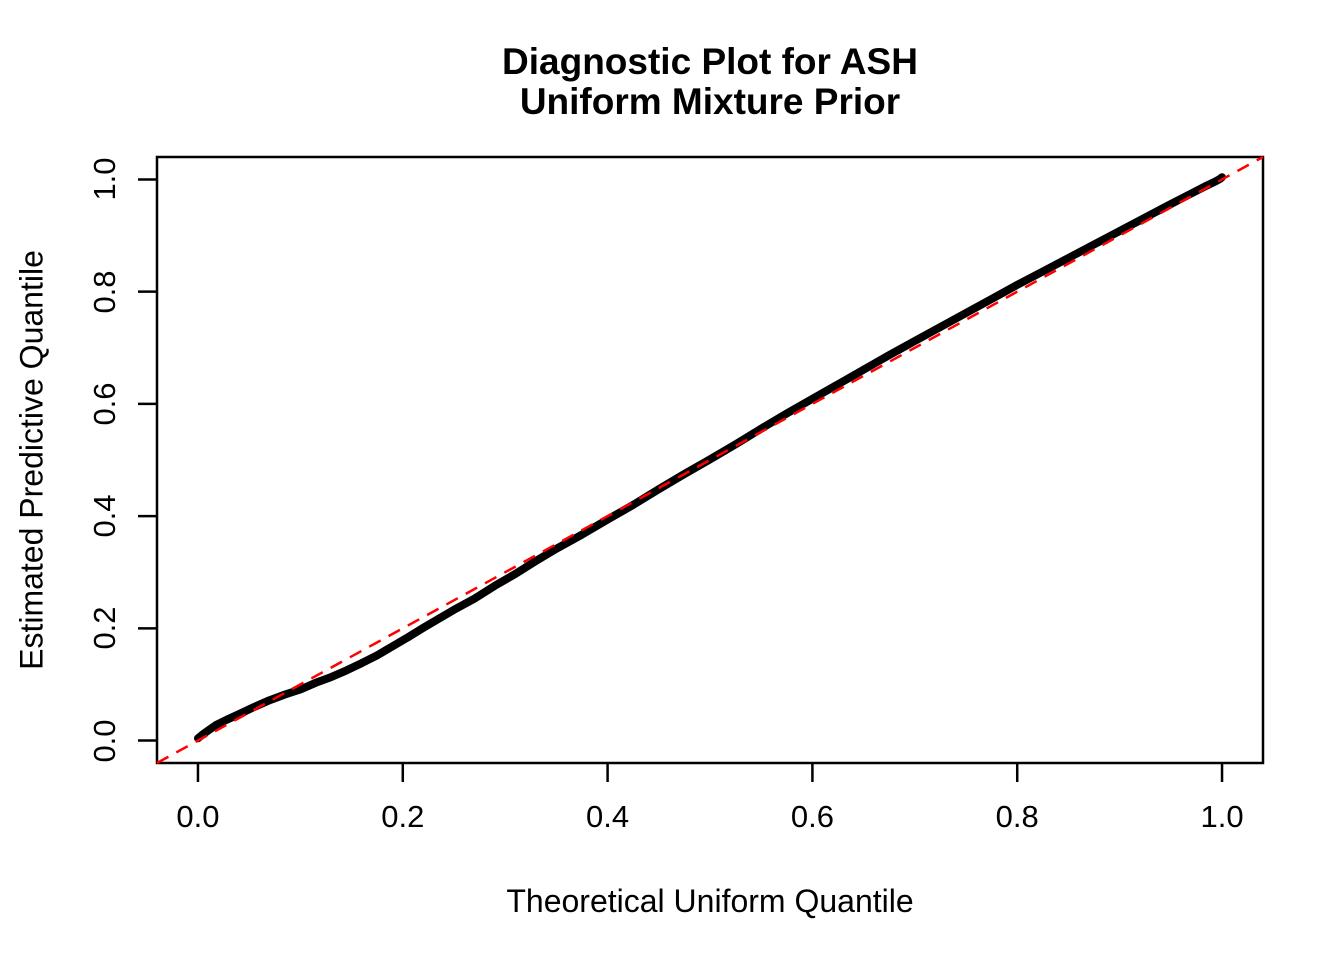 The image size is (1344, 960). I want to click on chart-title-line2: Uniform Mixture Prior, so click(710, 101).